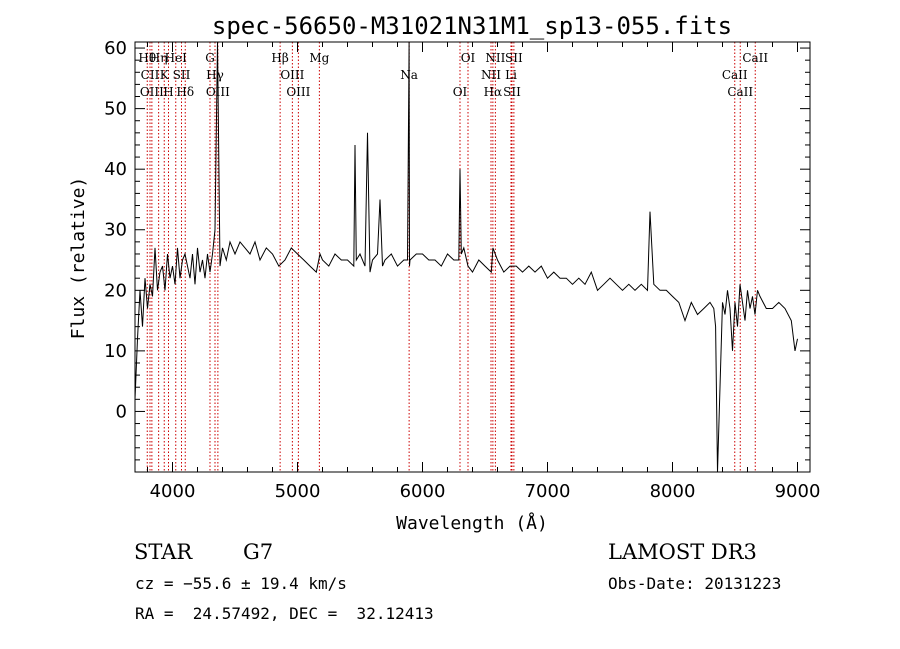 The height and width of the screenshot is (649, 900). What do you see at coordinates (548, 491) in the screenshot?
I see `x-tick-label: 7000` at bounding box center [548, 491].